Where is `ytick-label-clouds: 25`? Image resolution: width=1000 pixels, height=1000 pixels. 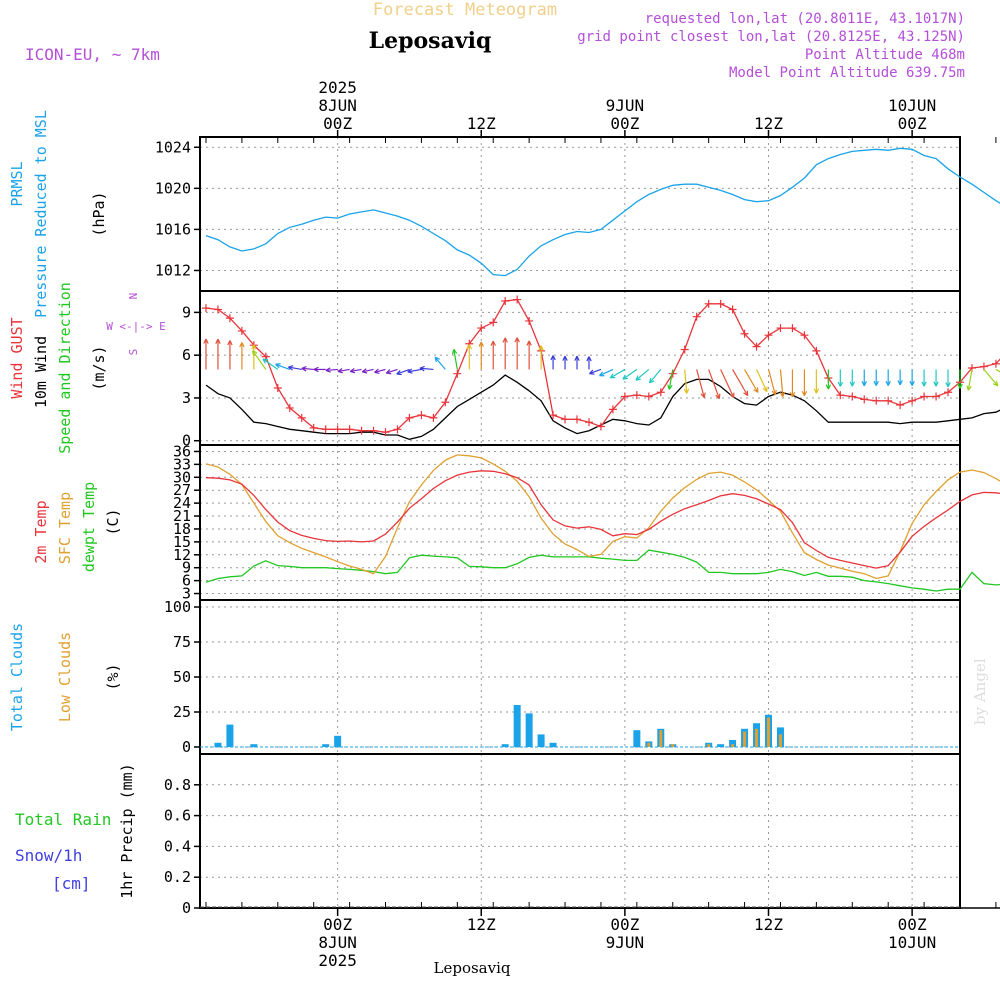
ytick-label-clouds: 25 is located at coordinates (182, 712).